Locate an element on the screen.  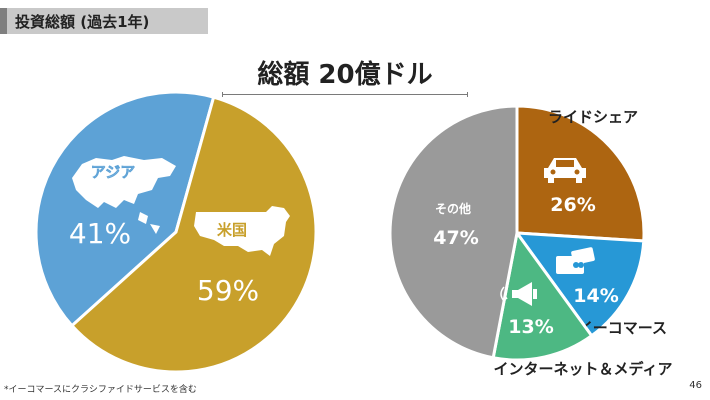
pie-category-label-1-2: インターネット＆メディア is located at coordinates (583, 369).